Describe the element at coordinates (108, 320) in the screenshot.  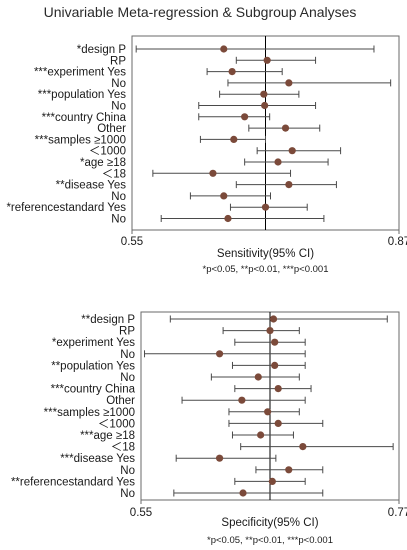
I see `row-label: **design P` at that location.